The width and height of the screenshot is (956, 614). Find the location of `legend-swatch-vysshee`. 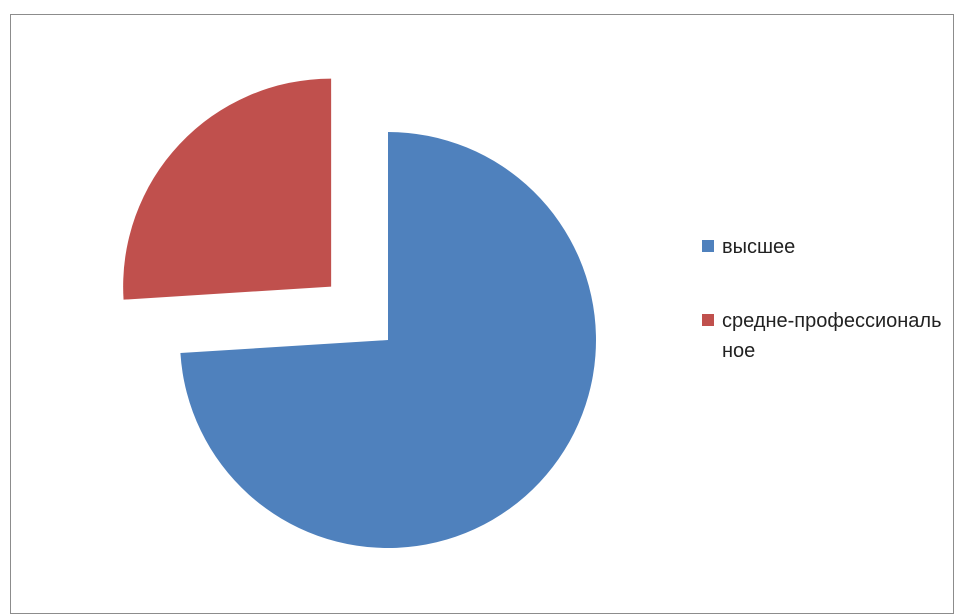

legend-swatch-vysshee is located at coordinates (708, 246).